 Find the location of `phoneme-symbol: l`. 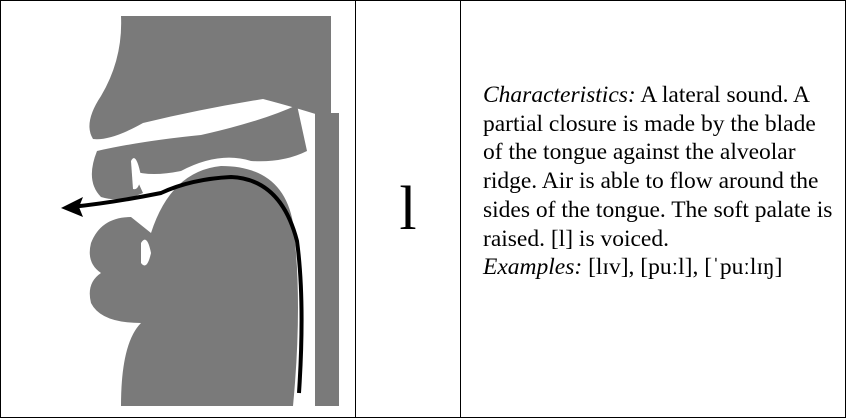

phoneme-symbol: l is located at coordinates (408, 209).